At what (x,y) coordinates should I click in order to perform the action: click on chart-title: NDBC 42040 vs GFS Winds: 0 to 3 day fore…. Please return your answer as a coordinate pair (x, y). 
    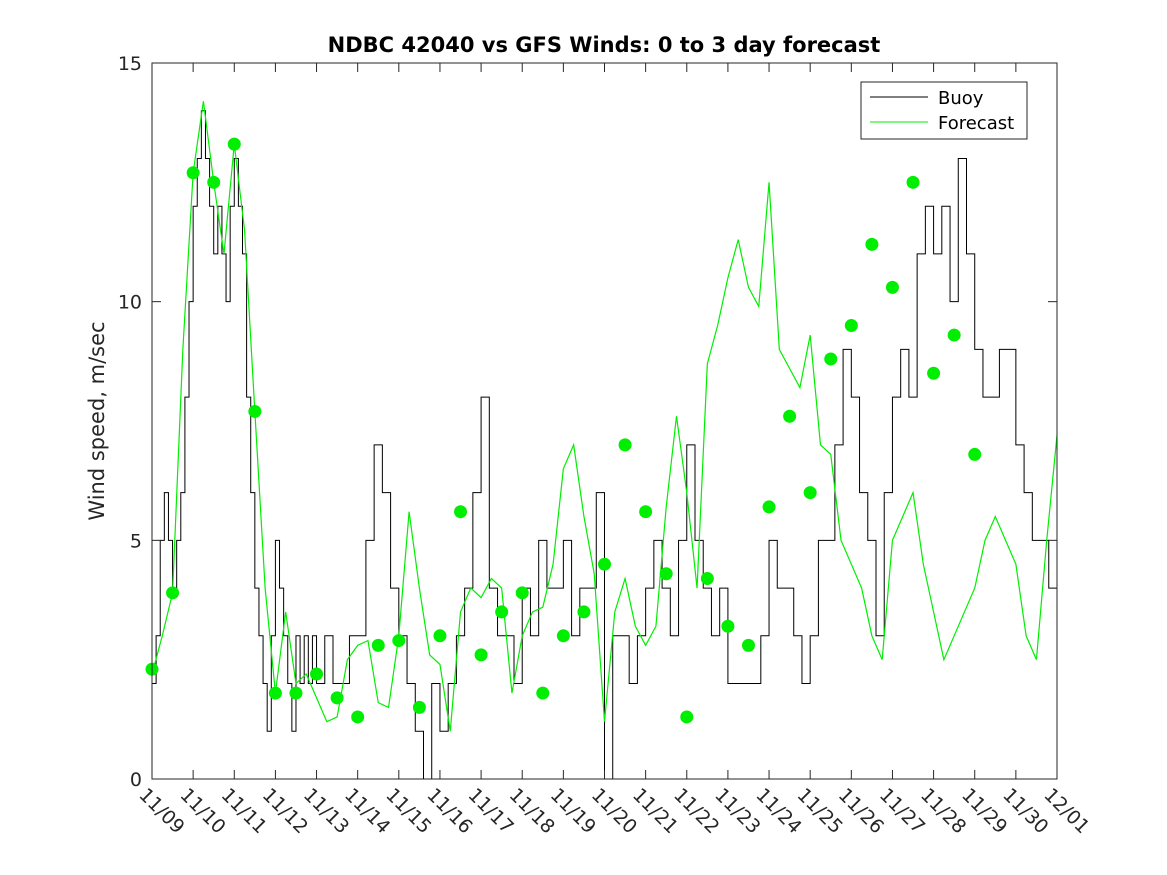
    Looking at the image, I should click on (604, 45).